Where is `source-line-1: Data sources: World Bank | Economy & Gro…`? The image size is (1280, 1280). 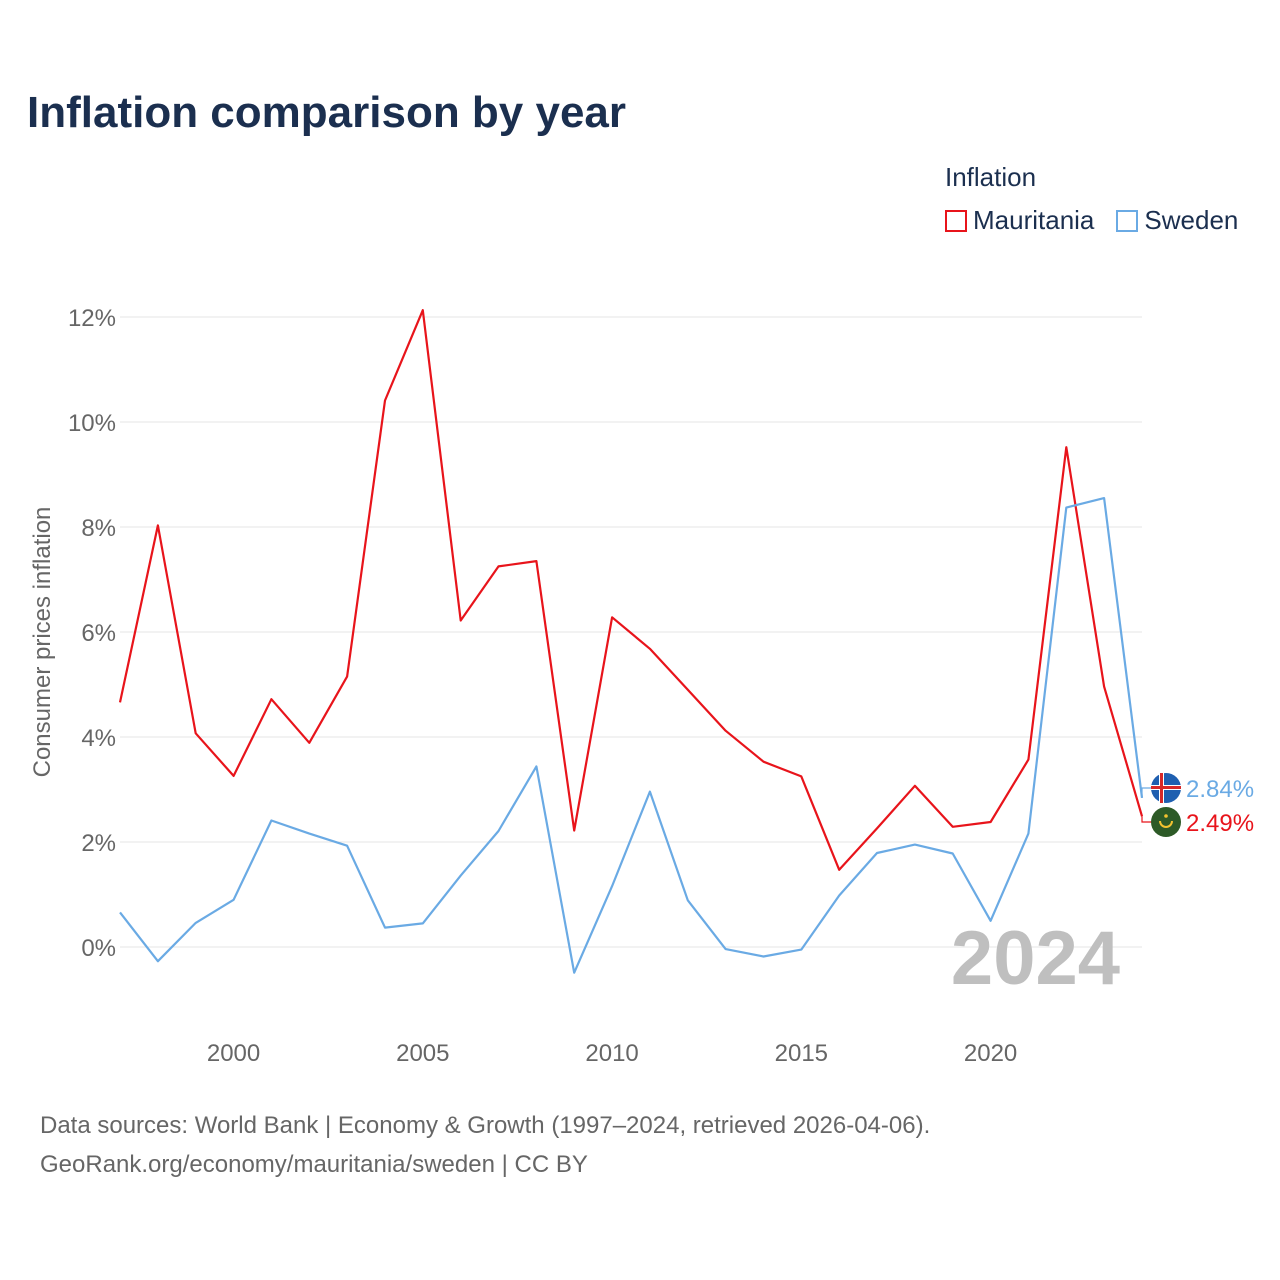
source-line-1: Data sources: World Bank | Economy & Gro… is located at coordinates (485, 1125).